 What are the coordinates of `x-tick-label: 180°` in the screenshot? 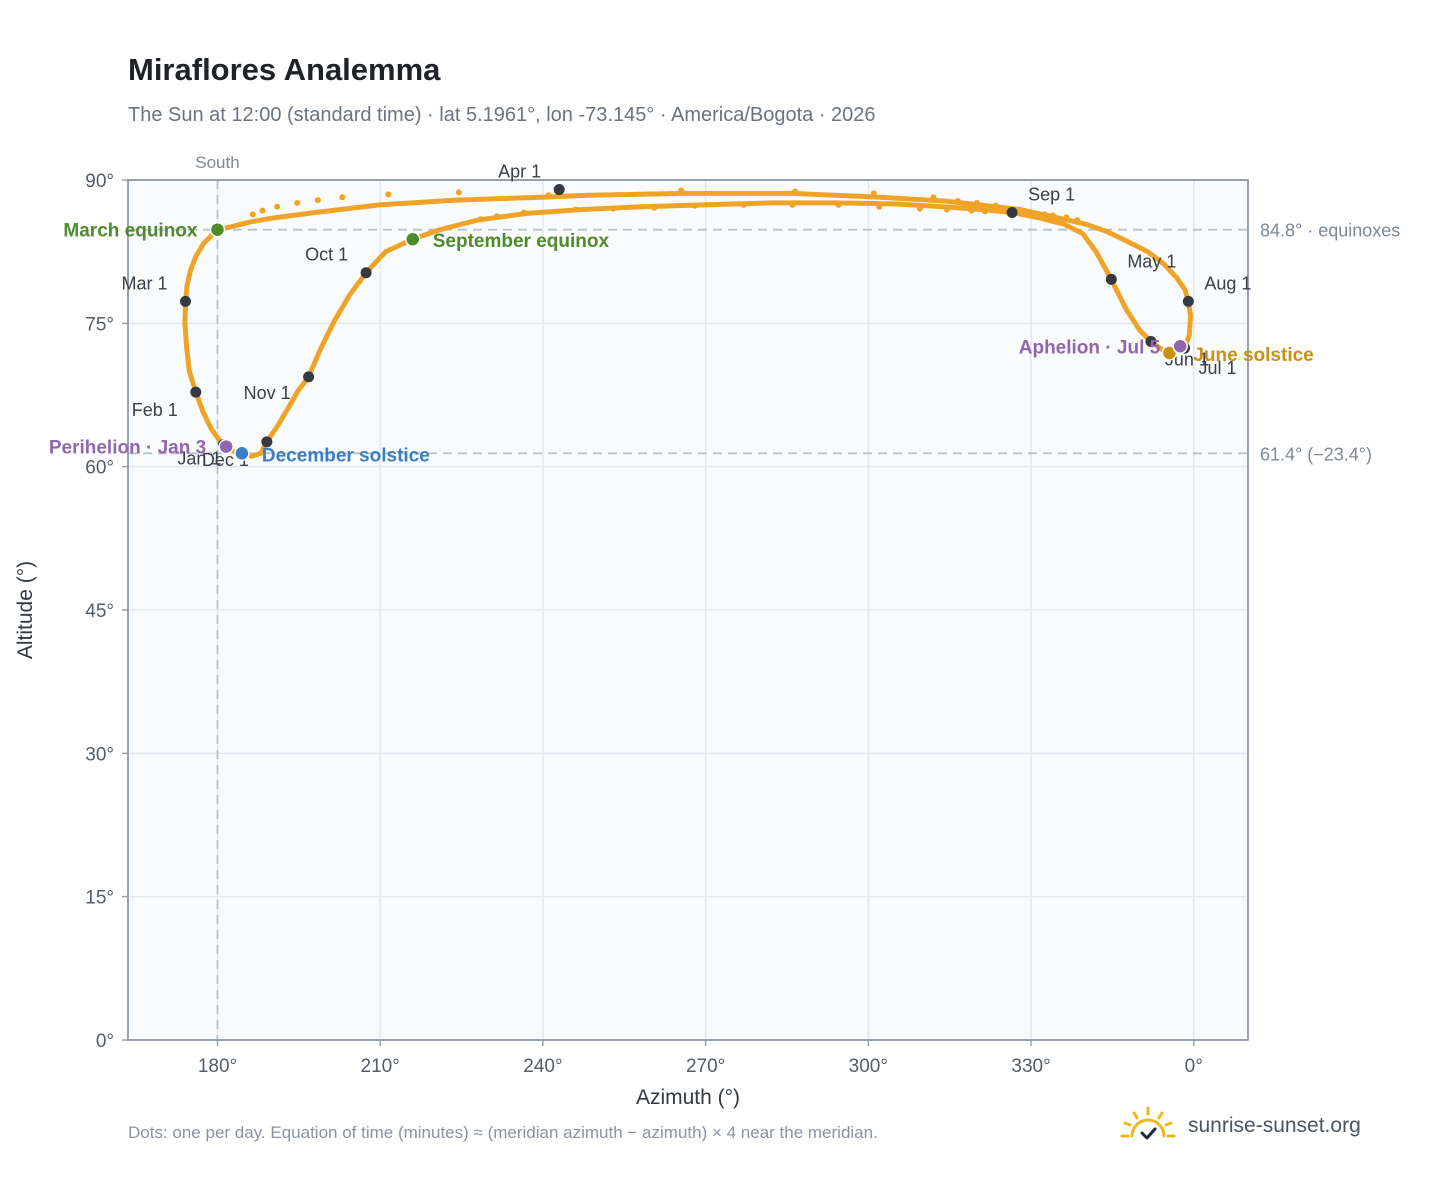 It's located at (217, 1066).